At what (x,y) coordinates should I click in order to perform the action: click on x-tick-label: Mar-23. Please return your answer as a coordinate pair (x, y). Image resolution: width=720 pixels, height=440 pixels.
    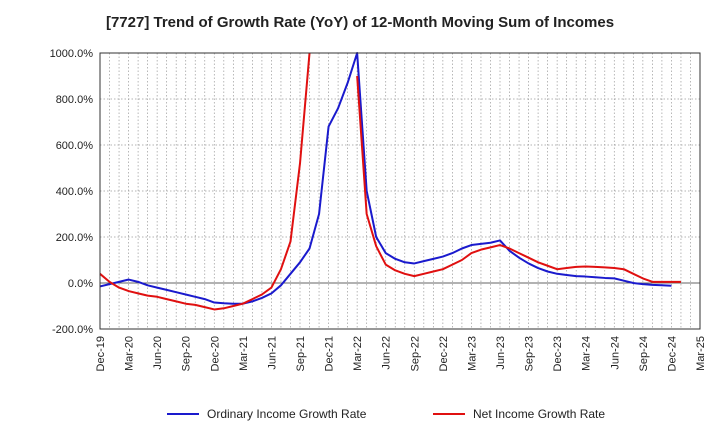
    Looking at the image, I should click on (472, 353).